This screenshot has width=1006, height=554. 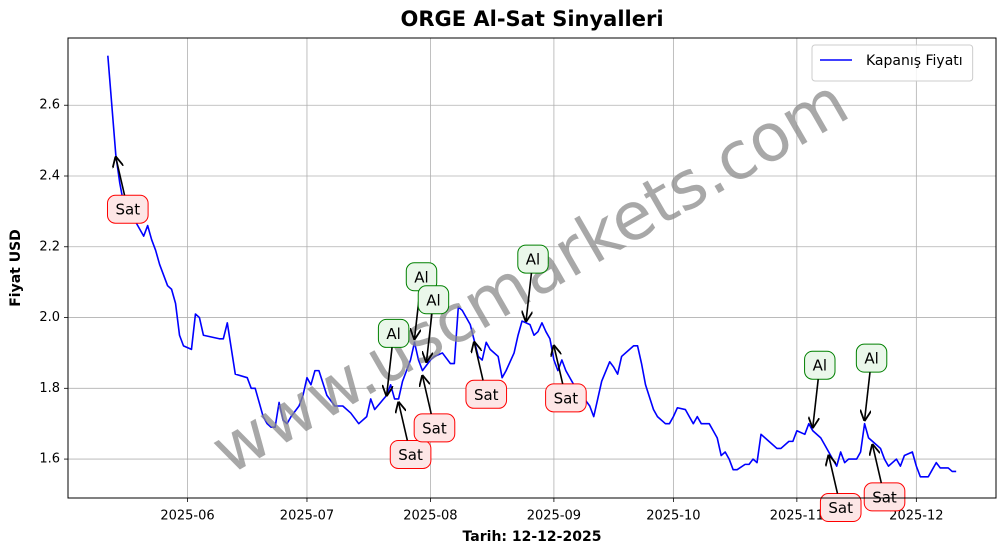 What do you see at coordinates (16, 268) in the screenshot?
I see `y-axis-label: Fiyat USD` at bounding box center [16, 268].